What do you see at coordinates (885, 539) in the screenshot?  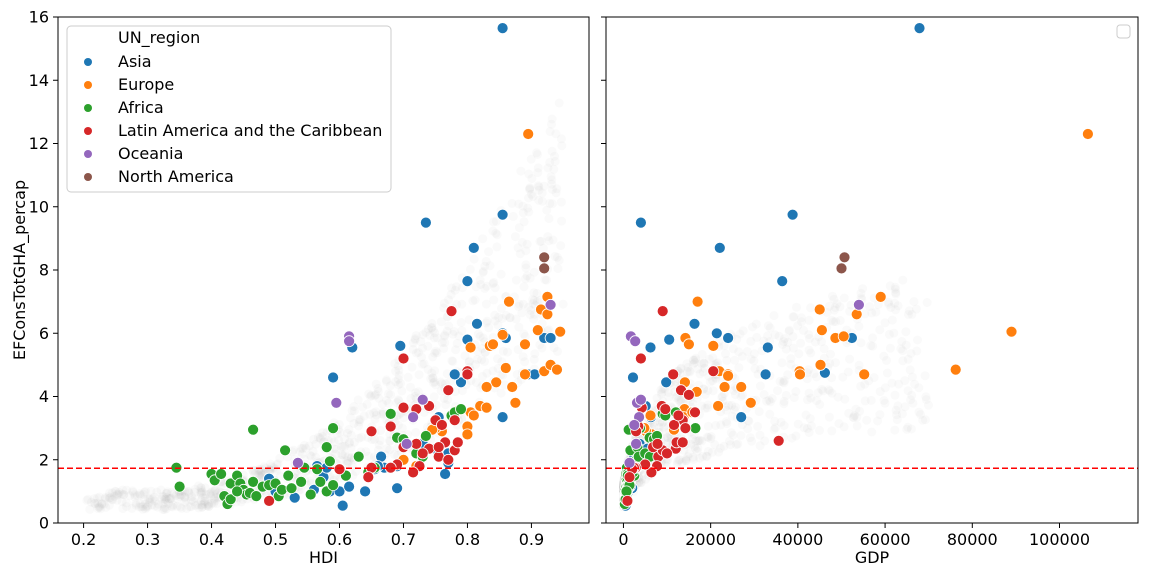 I see `x-tick-label: 60000` at bounding box center [885, 539].